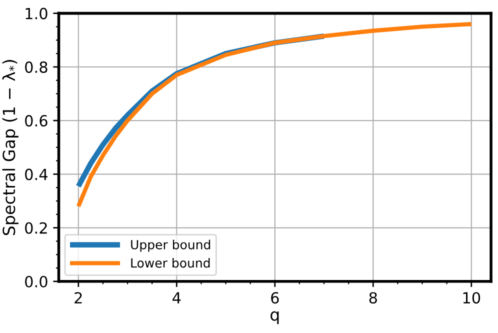  Describe the element at coordinates (36, 282) in the screenshot. I see `y-tick-label: 0.0` at that location.